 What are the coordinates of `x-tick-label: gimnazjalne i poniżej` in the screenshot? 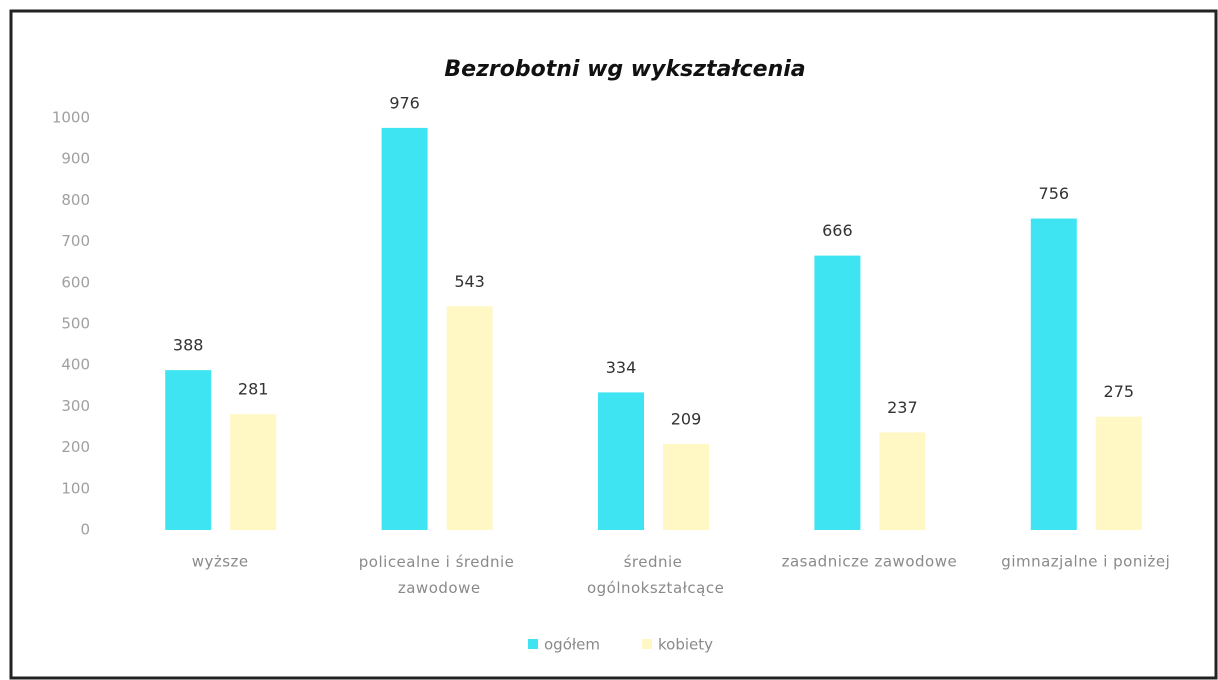 It's located at (1085, 562).